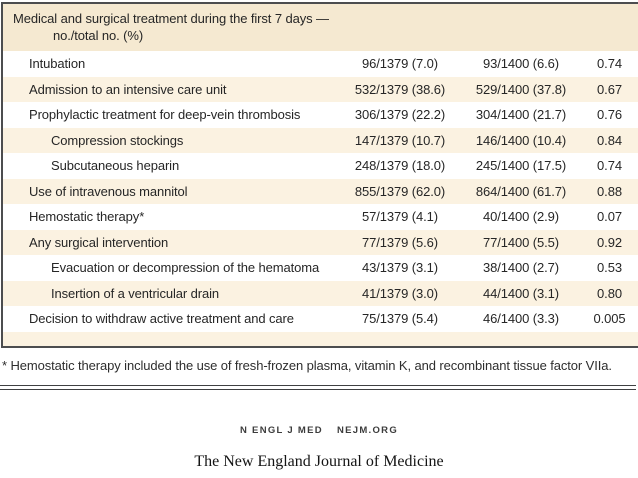 The height and width of the screenshot is (478, 638). I want to click on col1-value: 306/1379 (22.2), so click(400, 115).